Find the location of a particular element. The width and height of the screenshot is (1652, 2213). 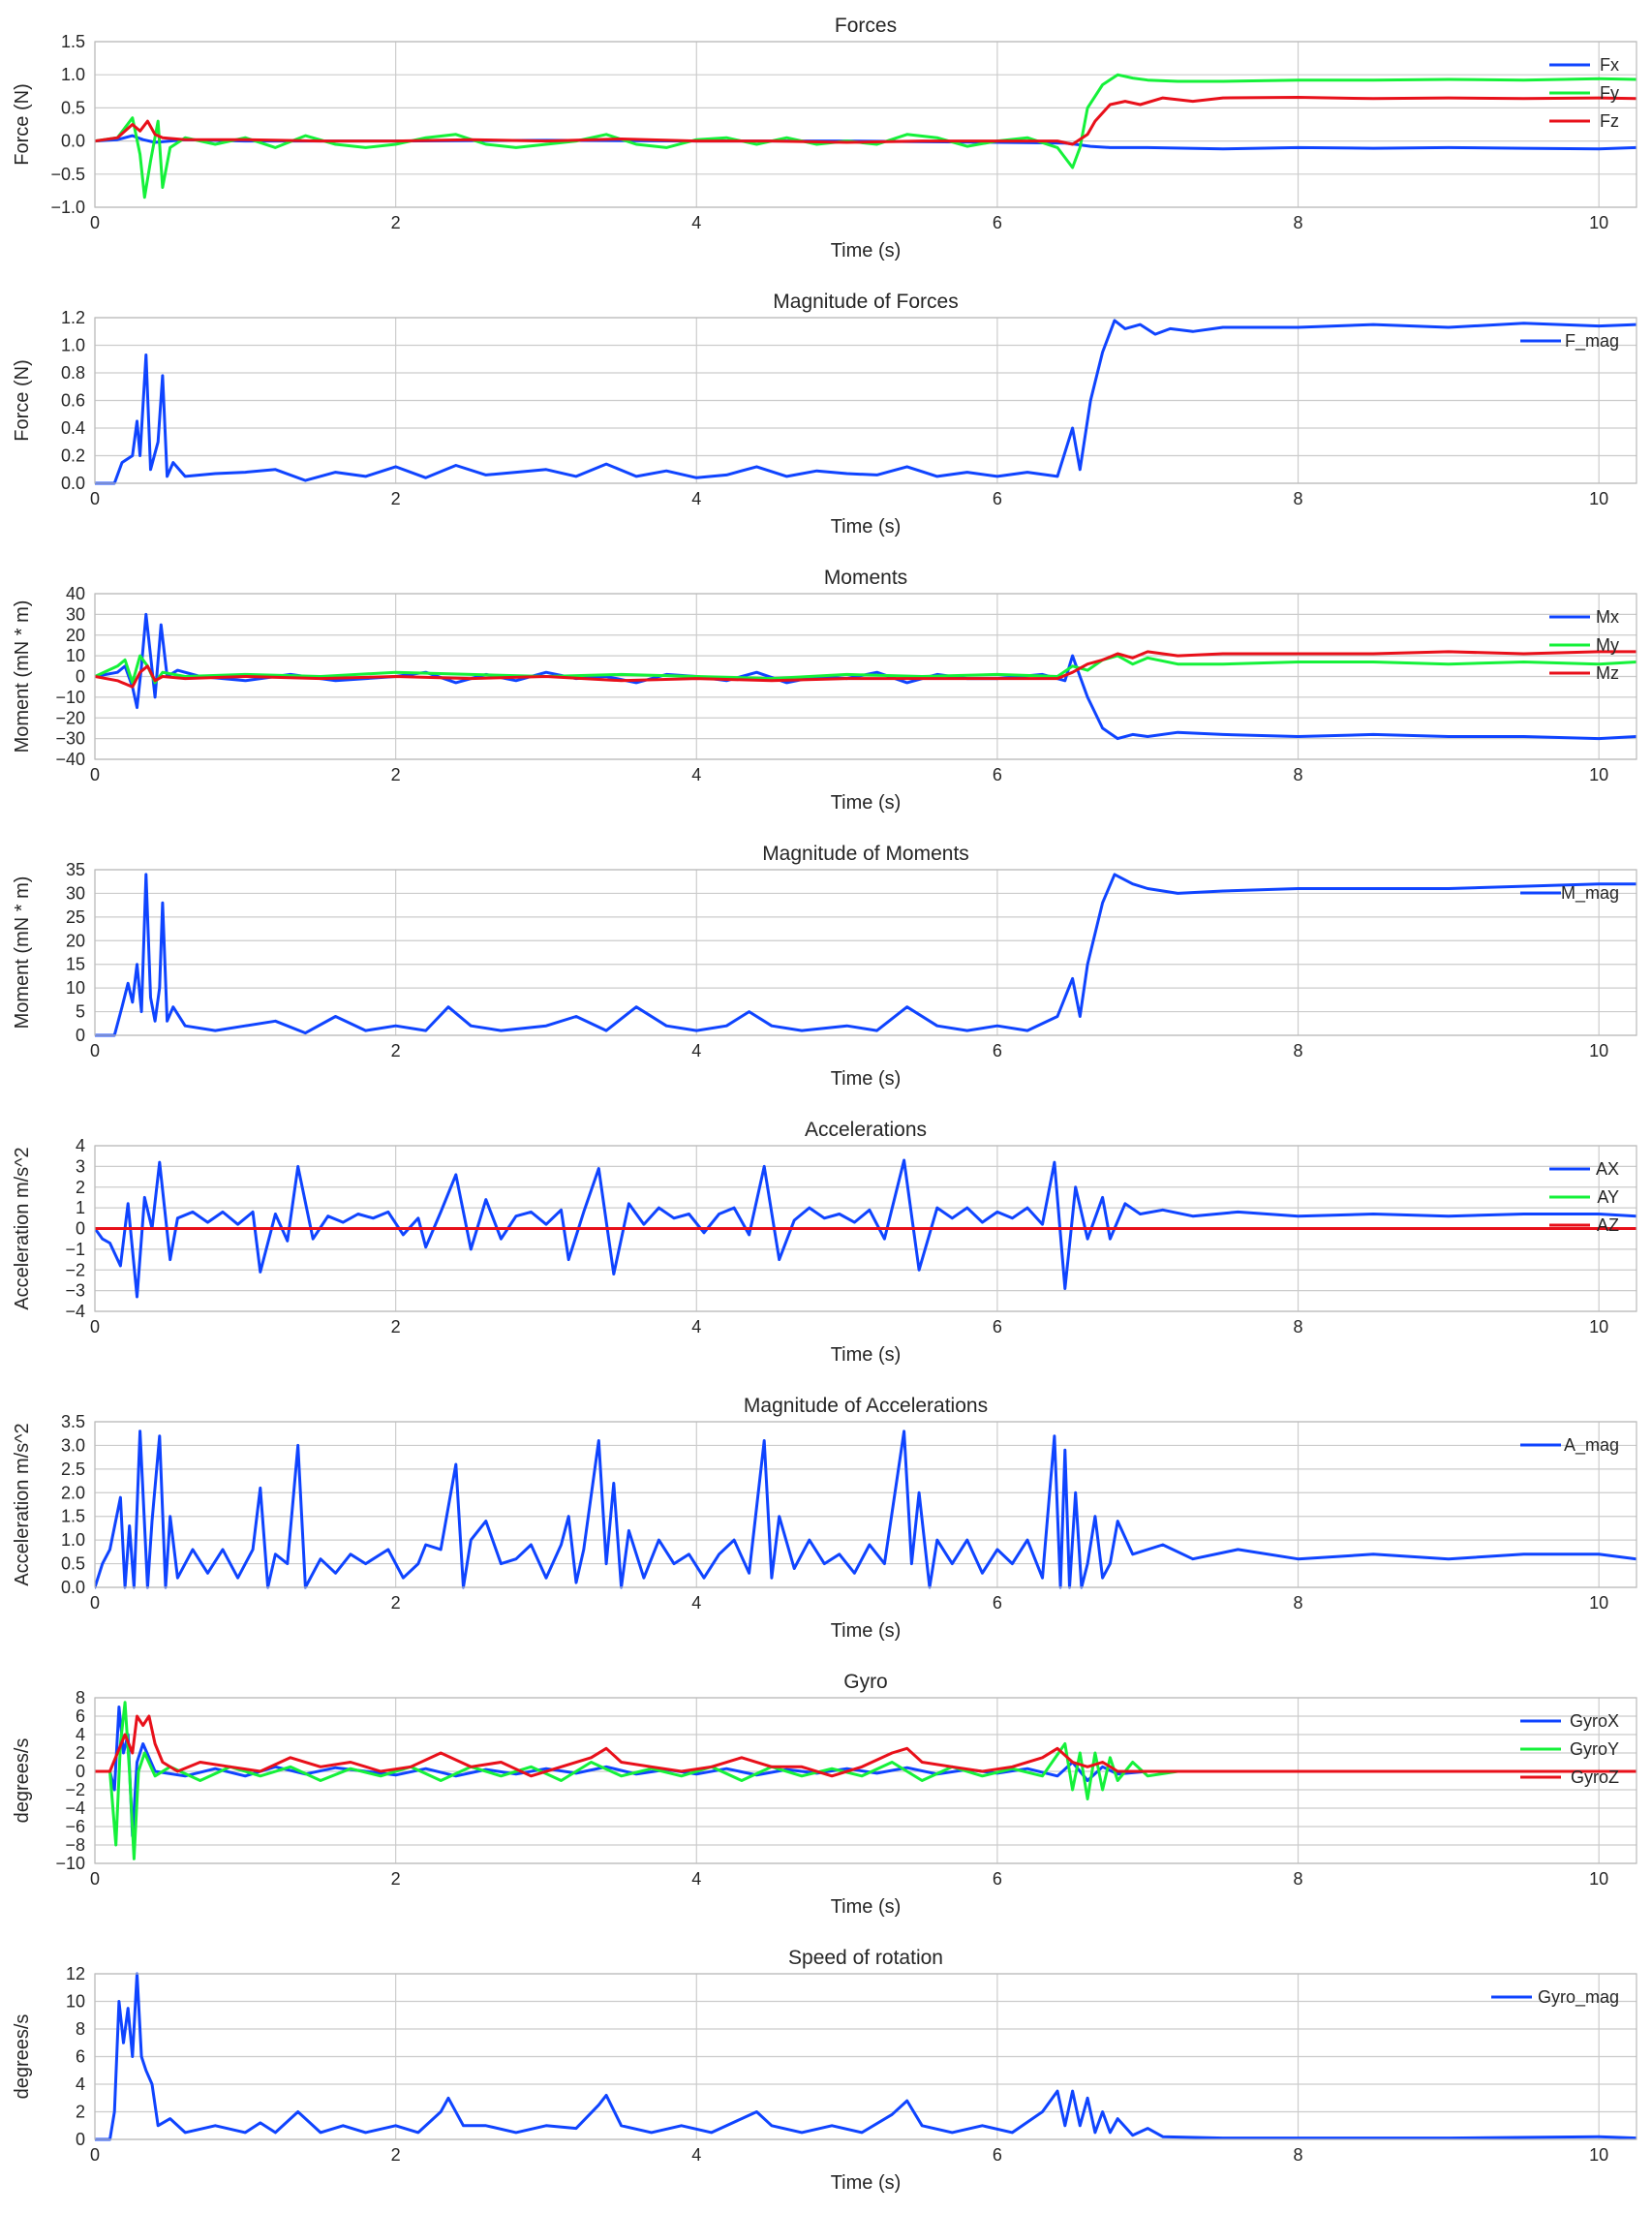

y-tick-label: 0.0 is located at coordinates (73, 484).